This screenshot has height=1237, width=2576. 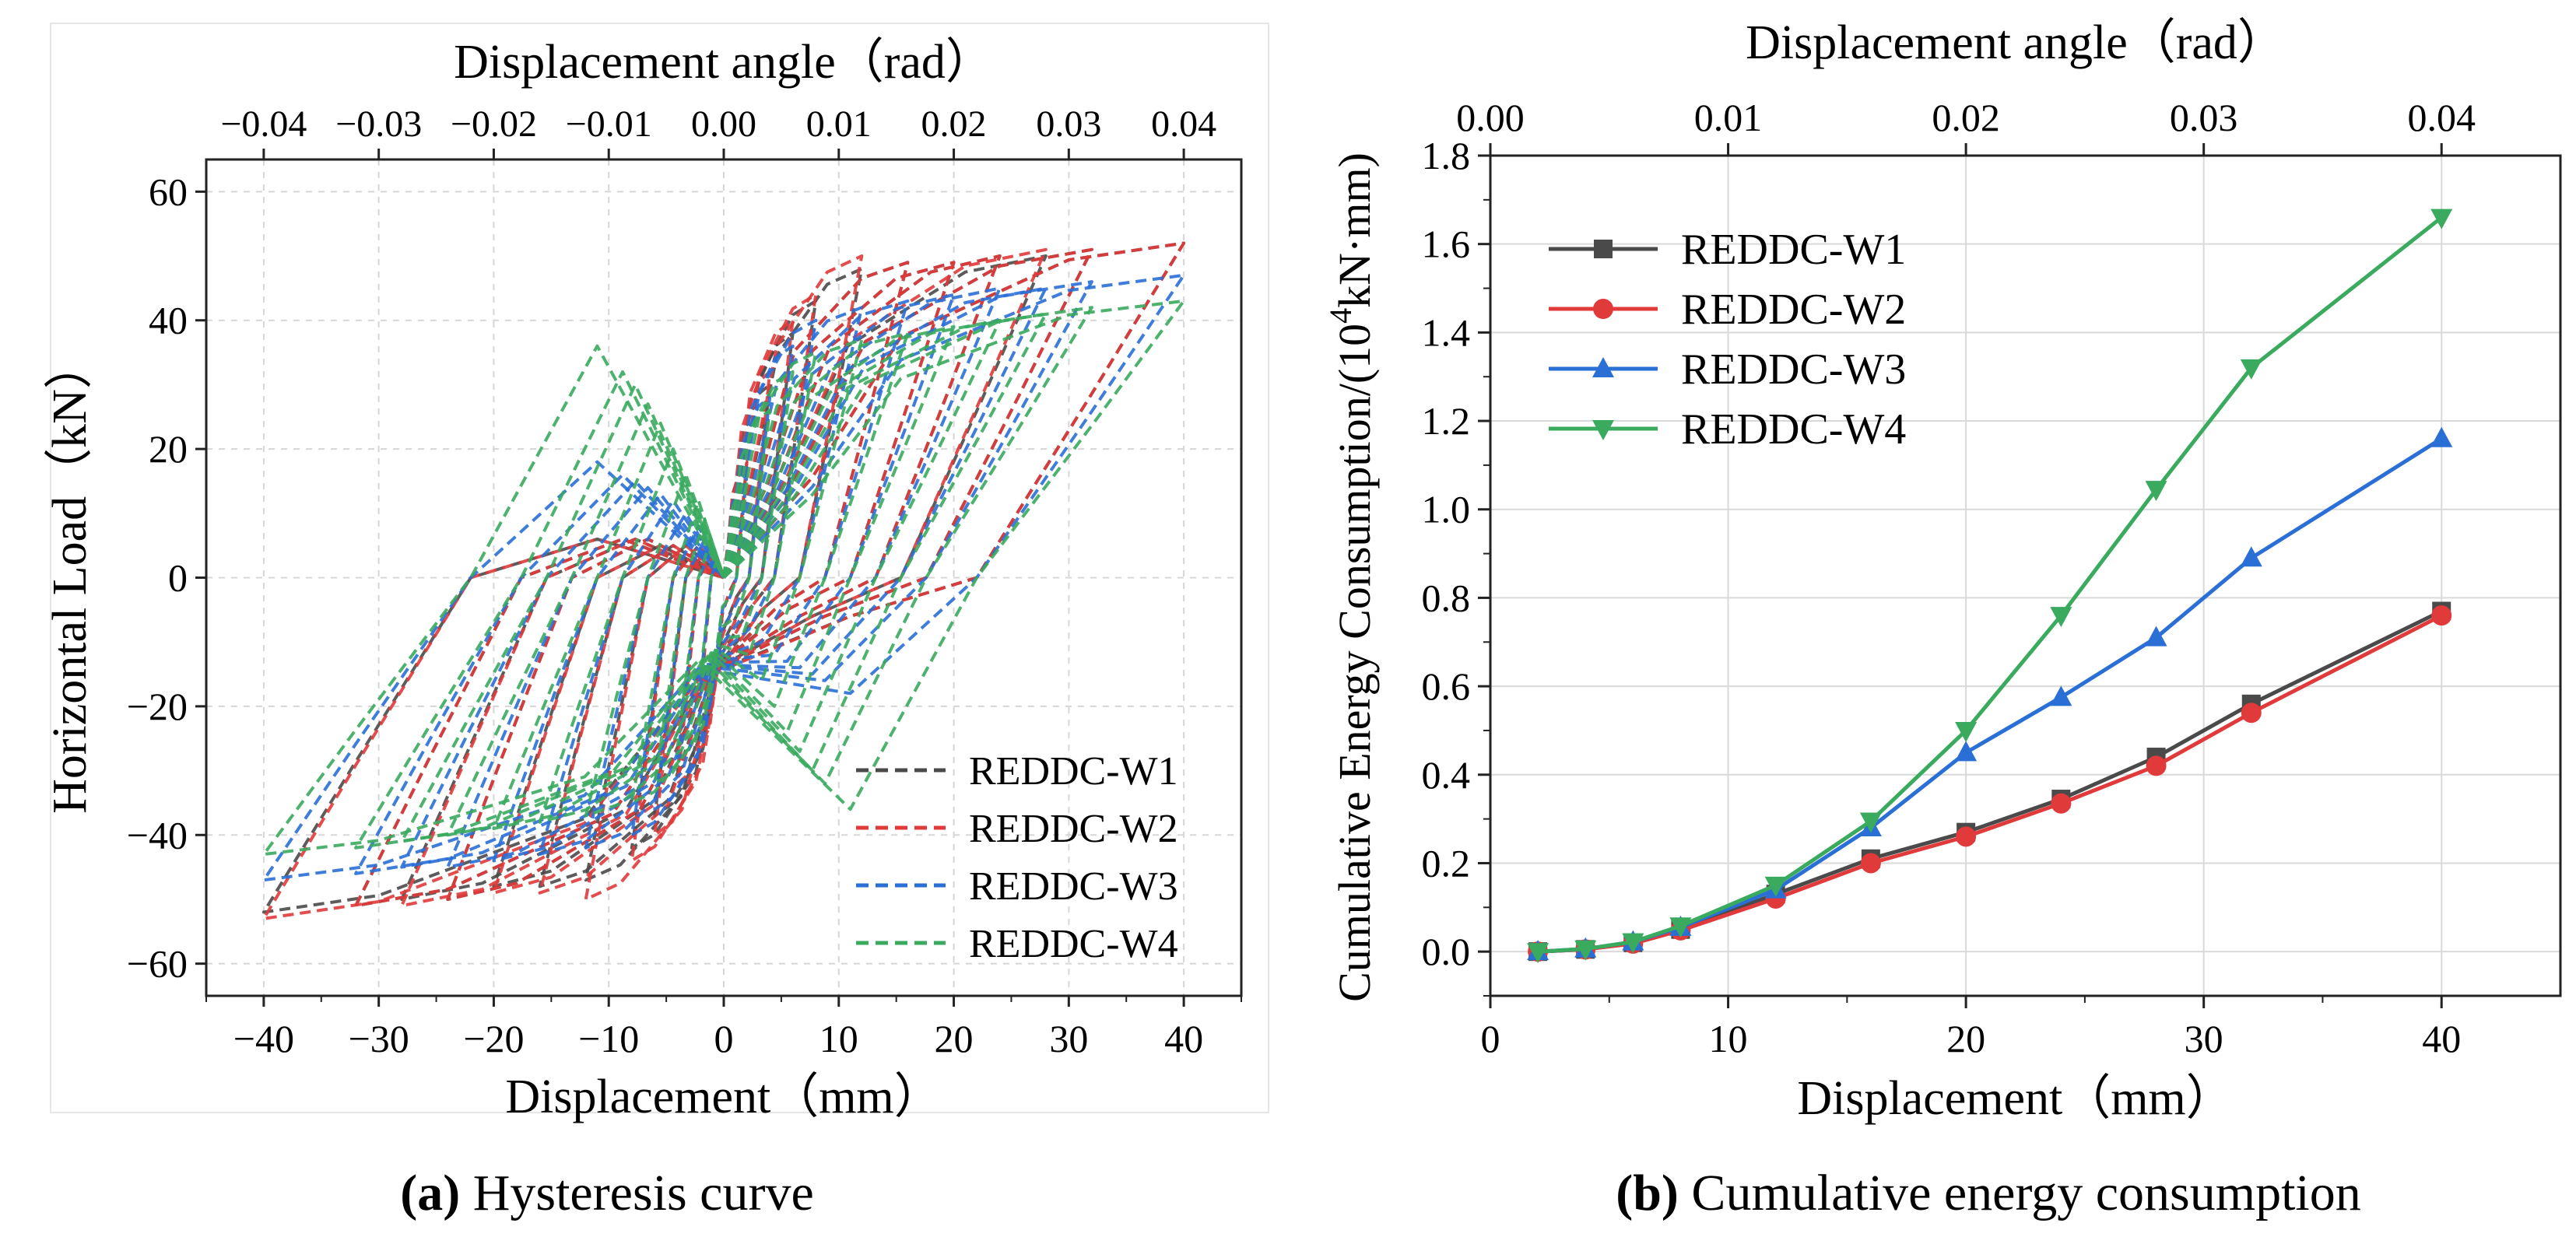 I want to click on energy-top-tick-label: 0.03, so click(x=2204, y=118).